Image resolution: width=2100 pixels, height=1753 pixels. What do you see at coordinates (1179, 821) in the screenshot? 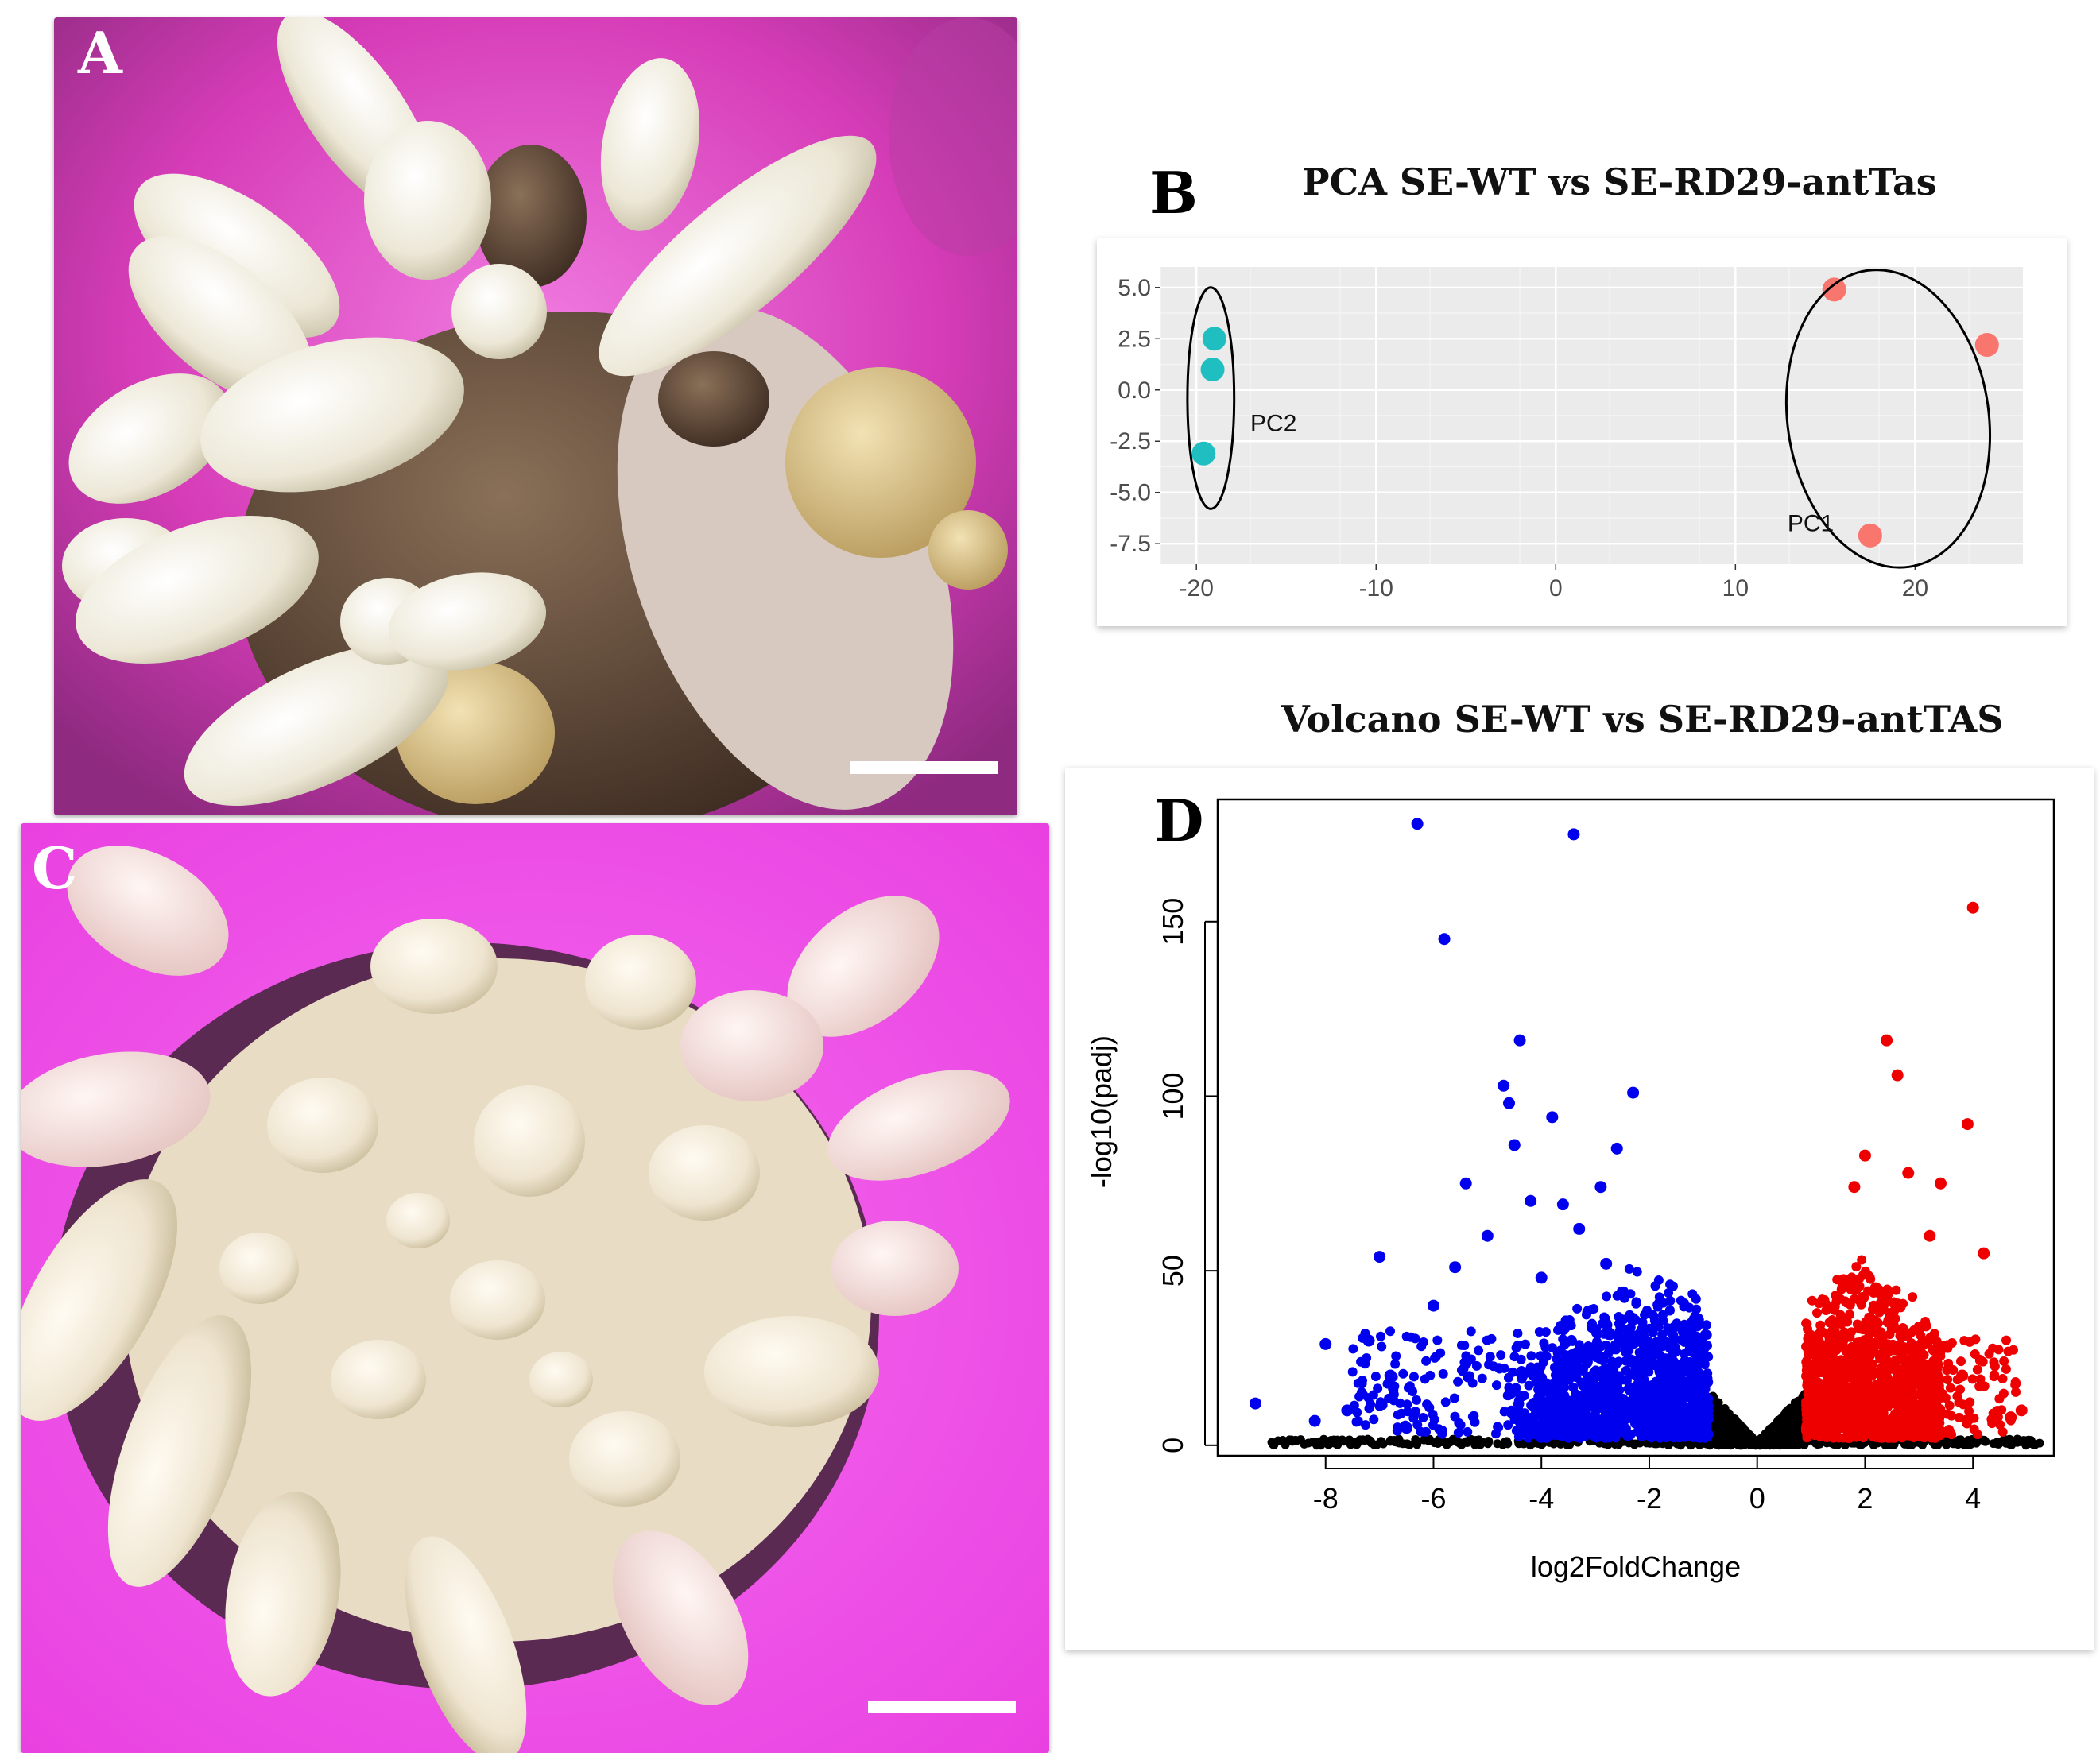
I see `panel-label-d: D` at bounding box center [1179, 821].